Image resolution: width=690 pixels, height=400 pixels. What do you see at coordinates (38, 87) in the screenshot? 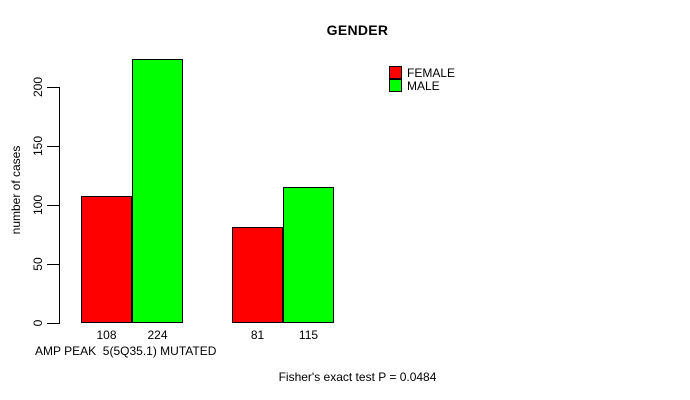
I see `y-tick-label: 200` at bounding box center [38, 87].